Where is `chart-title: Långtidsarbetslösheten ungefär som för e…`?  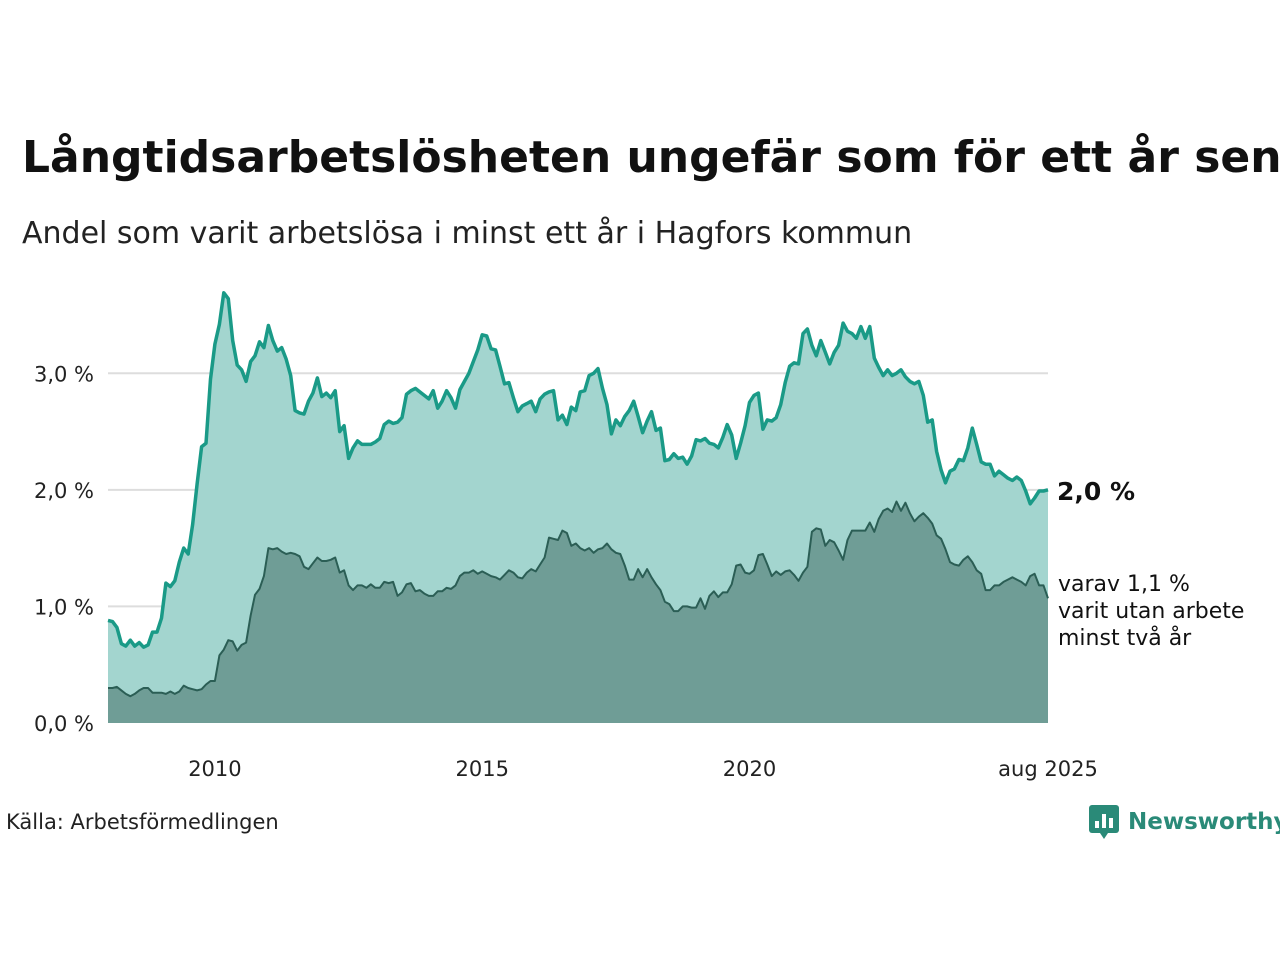 chart-title: Långtidsarbetslösheten ungefär som för e… is located at coordinates (651, 157).